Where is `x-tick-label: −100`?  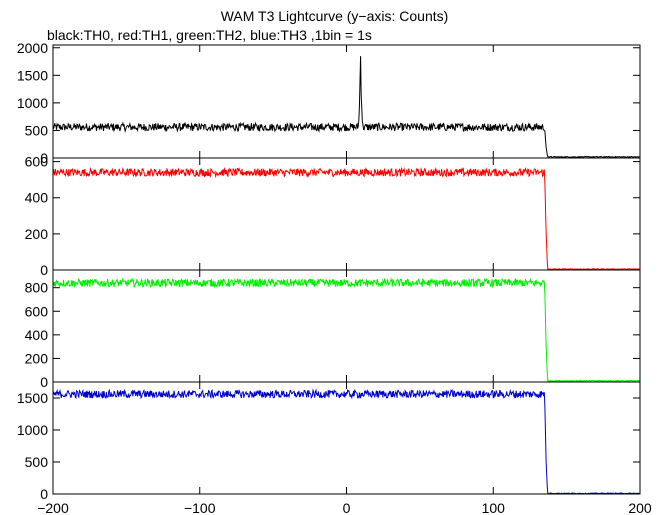 x-tick-label: −100 is located at coordinates (200, 507).